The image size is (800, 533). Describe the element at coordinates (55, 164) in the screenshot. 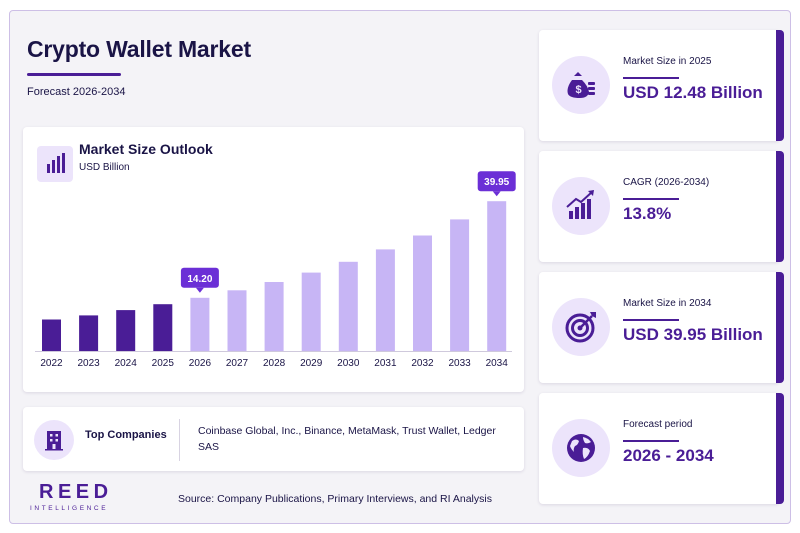

I see `bar-chart-icon` at that location.